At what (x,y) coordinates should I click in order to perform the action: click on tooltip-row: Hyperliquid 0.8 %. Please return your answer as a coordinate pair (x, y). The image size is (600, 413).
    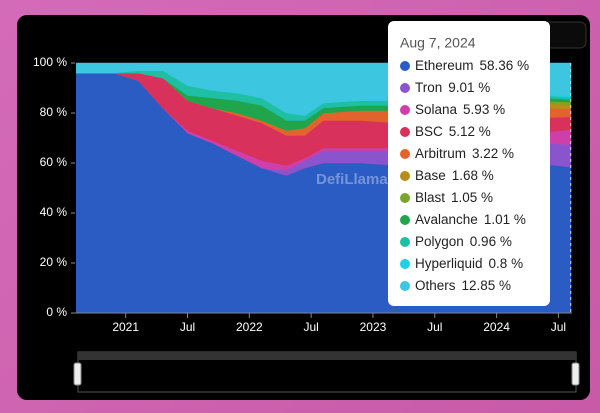
    Looking at the image, I should click on (469, 263).